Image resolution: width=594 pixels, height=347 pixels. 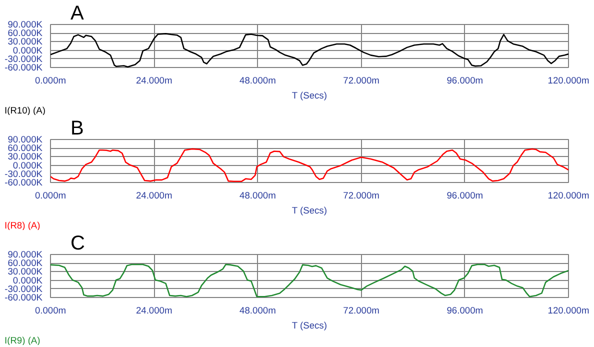 What do you see at coordinates (77, 13) in the screenshot?
I see `text: A` at bounding box center [77, 13].